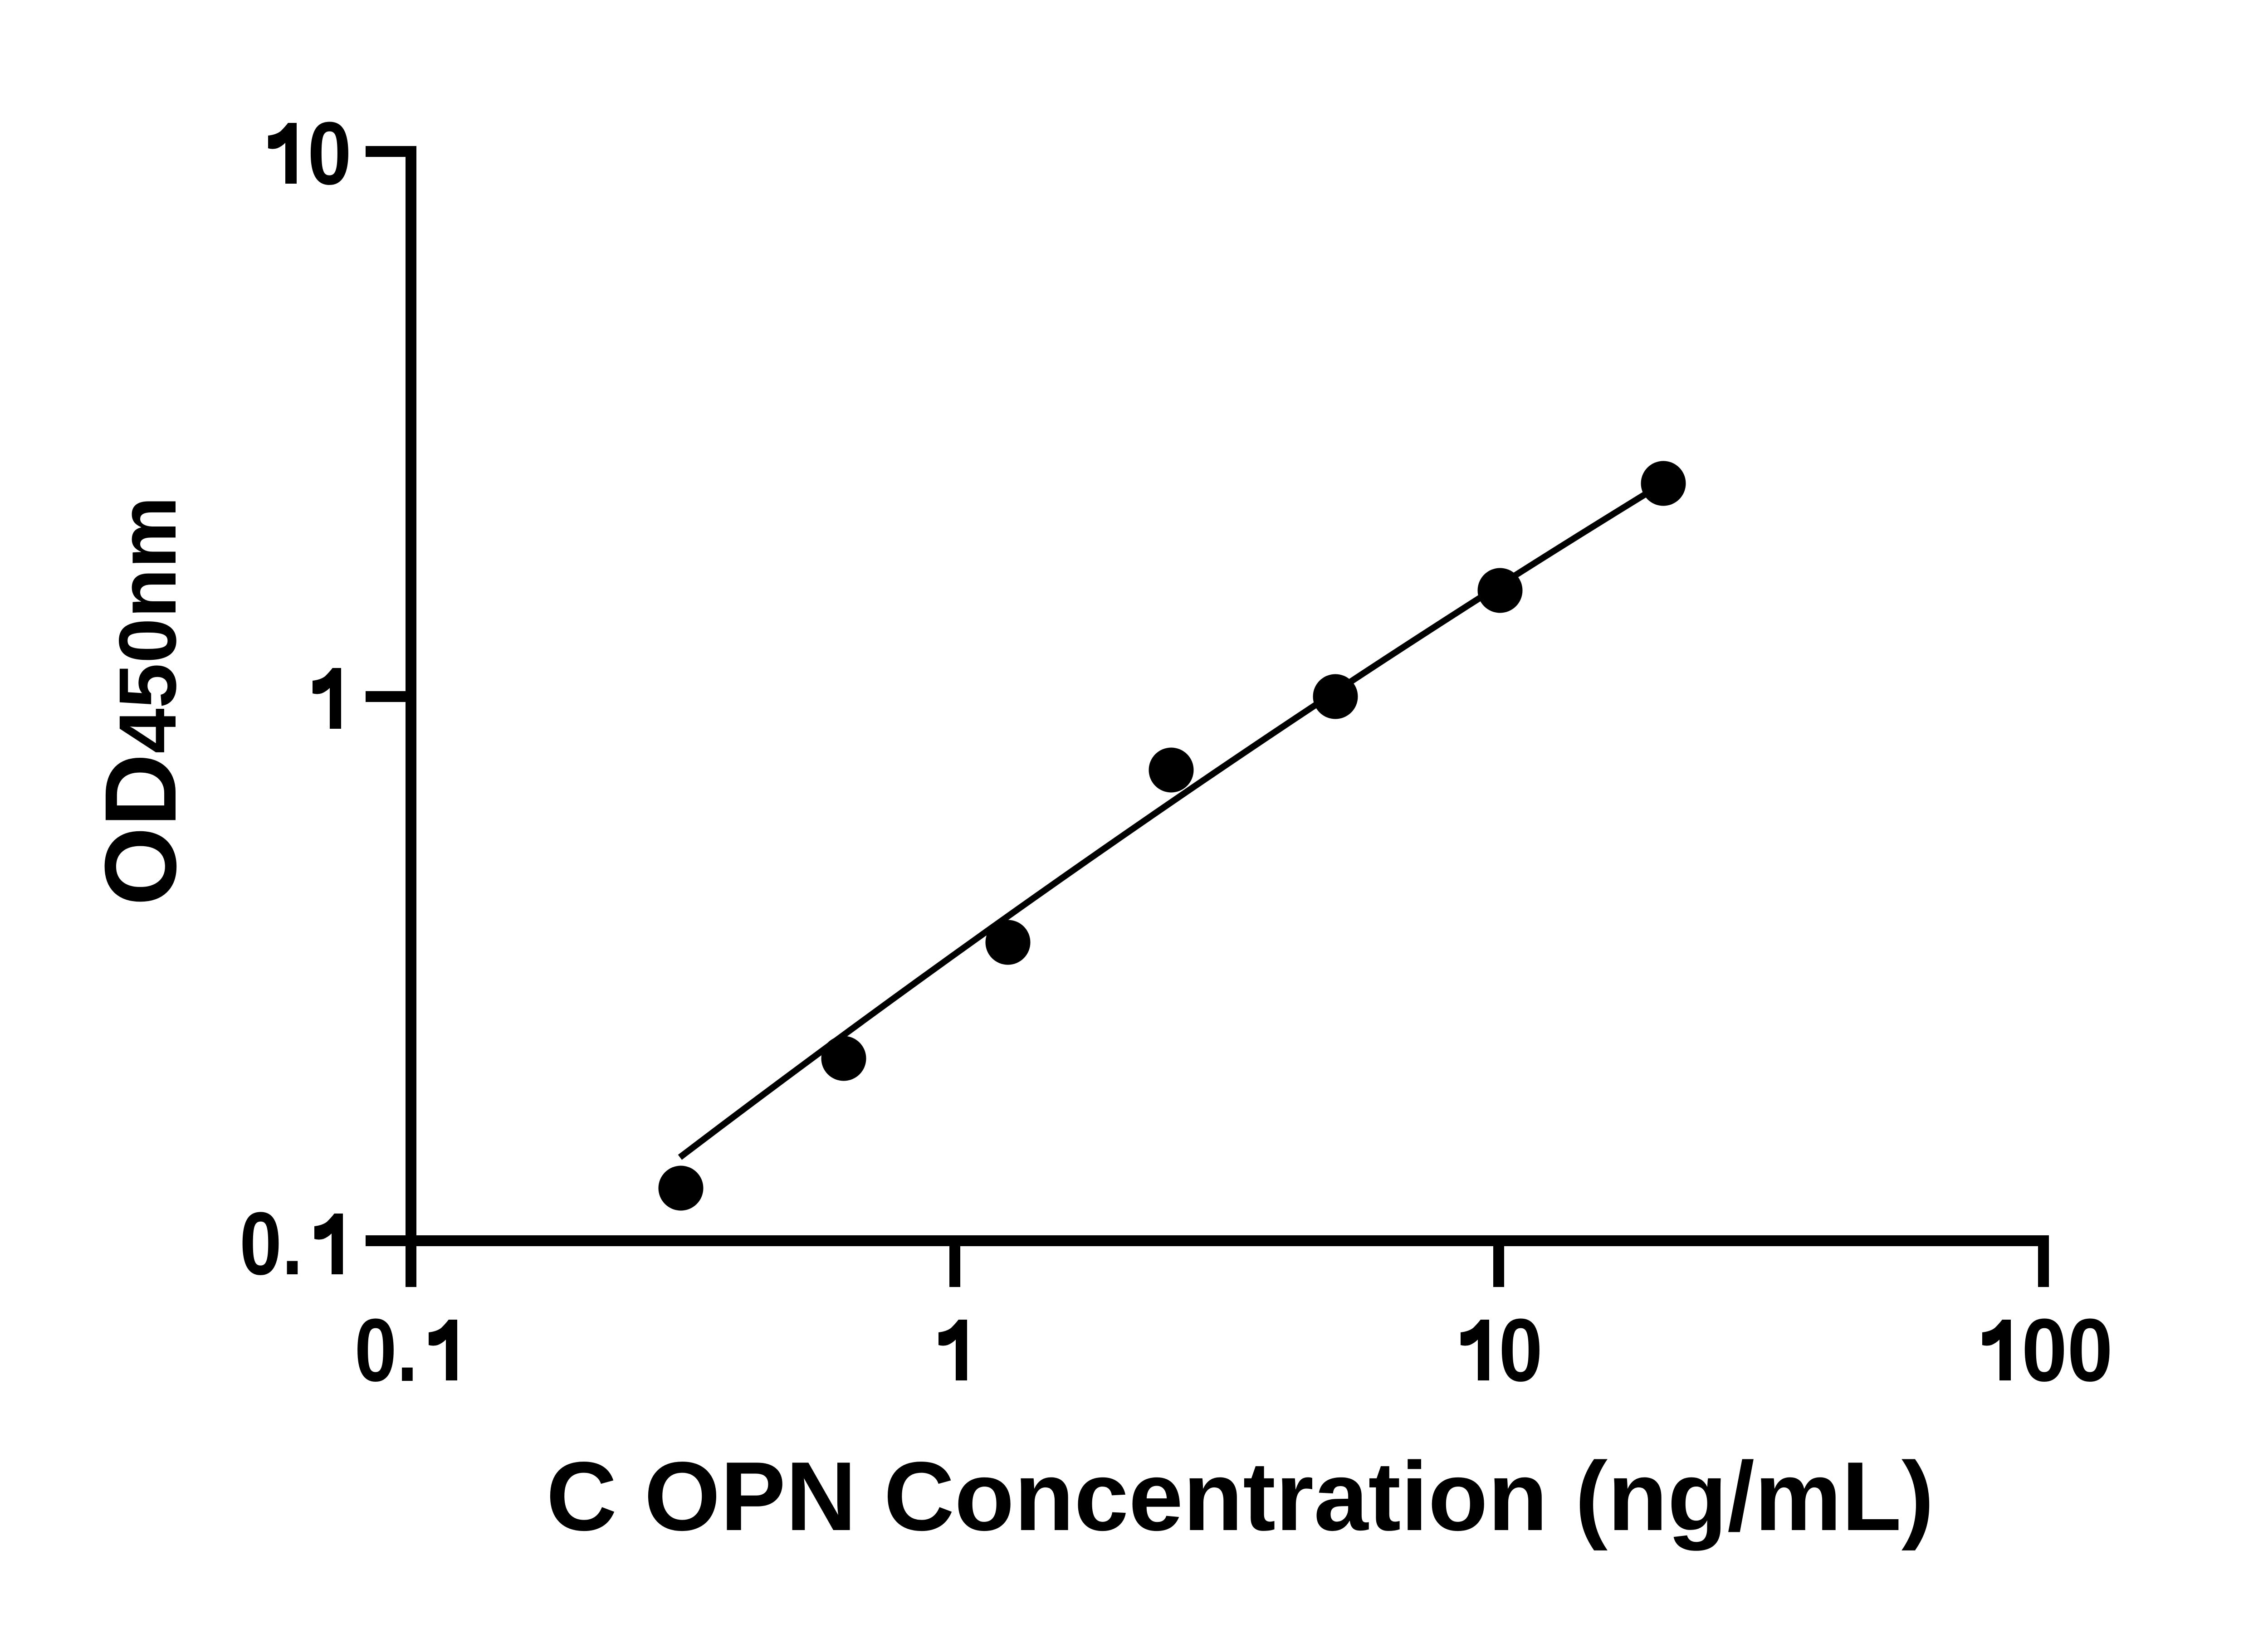 The width and height of the screenshot is (2268, 1638). Describe the element at coordinates (140, 701) in the screenshot. I see `svg-text: OD450nm` at that location.